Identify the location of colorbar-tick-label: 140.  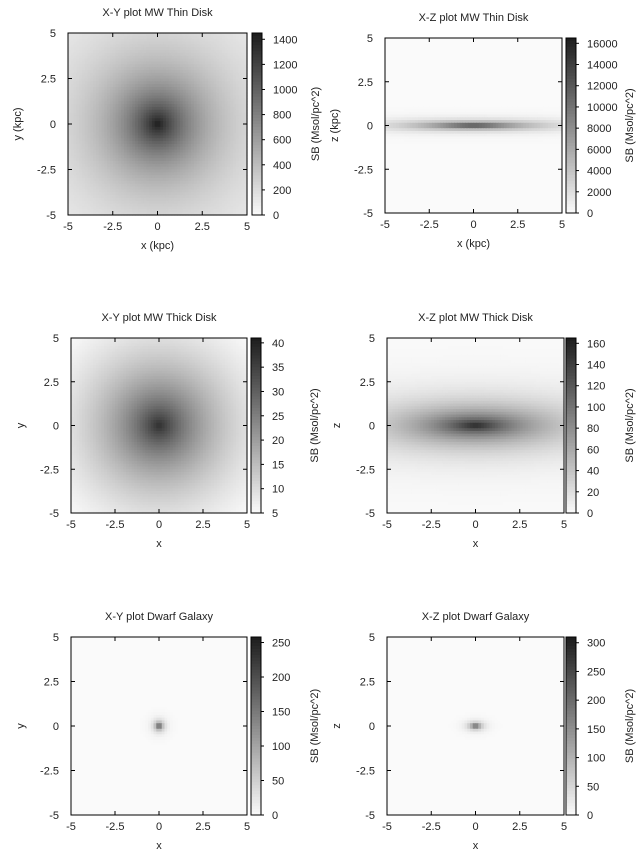
(596, 366).